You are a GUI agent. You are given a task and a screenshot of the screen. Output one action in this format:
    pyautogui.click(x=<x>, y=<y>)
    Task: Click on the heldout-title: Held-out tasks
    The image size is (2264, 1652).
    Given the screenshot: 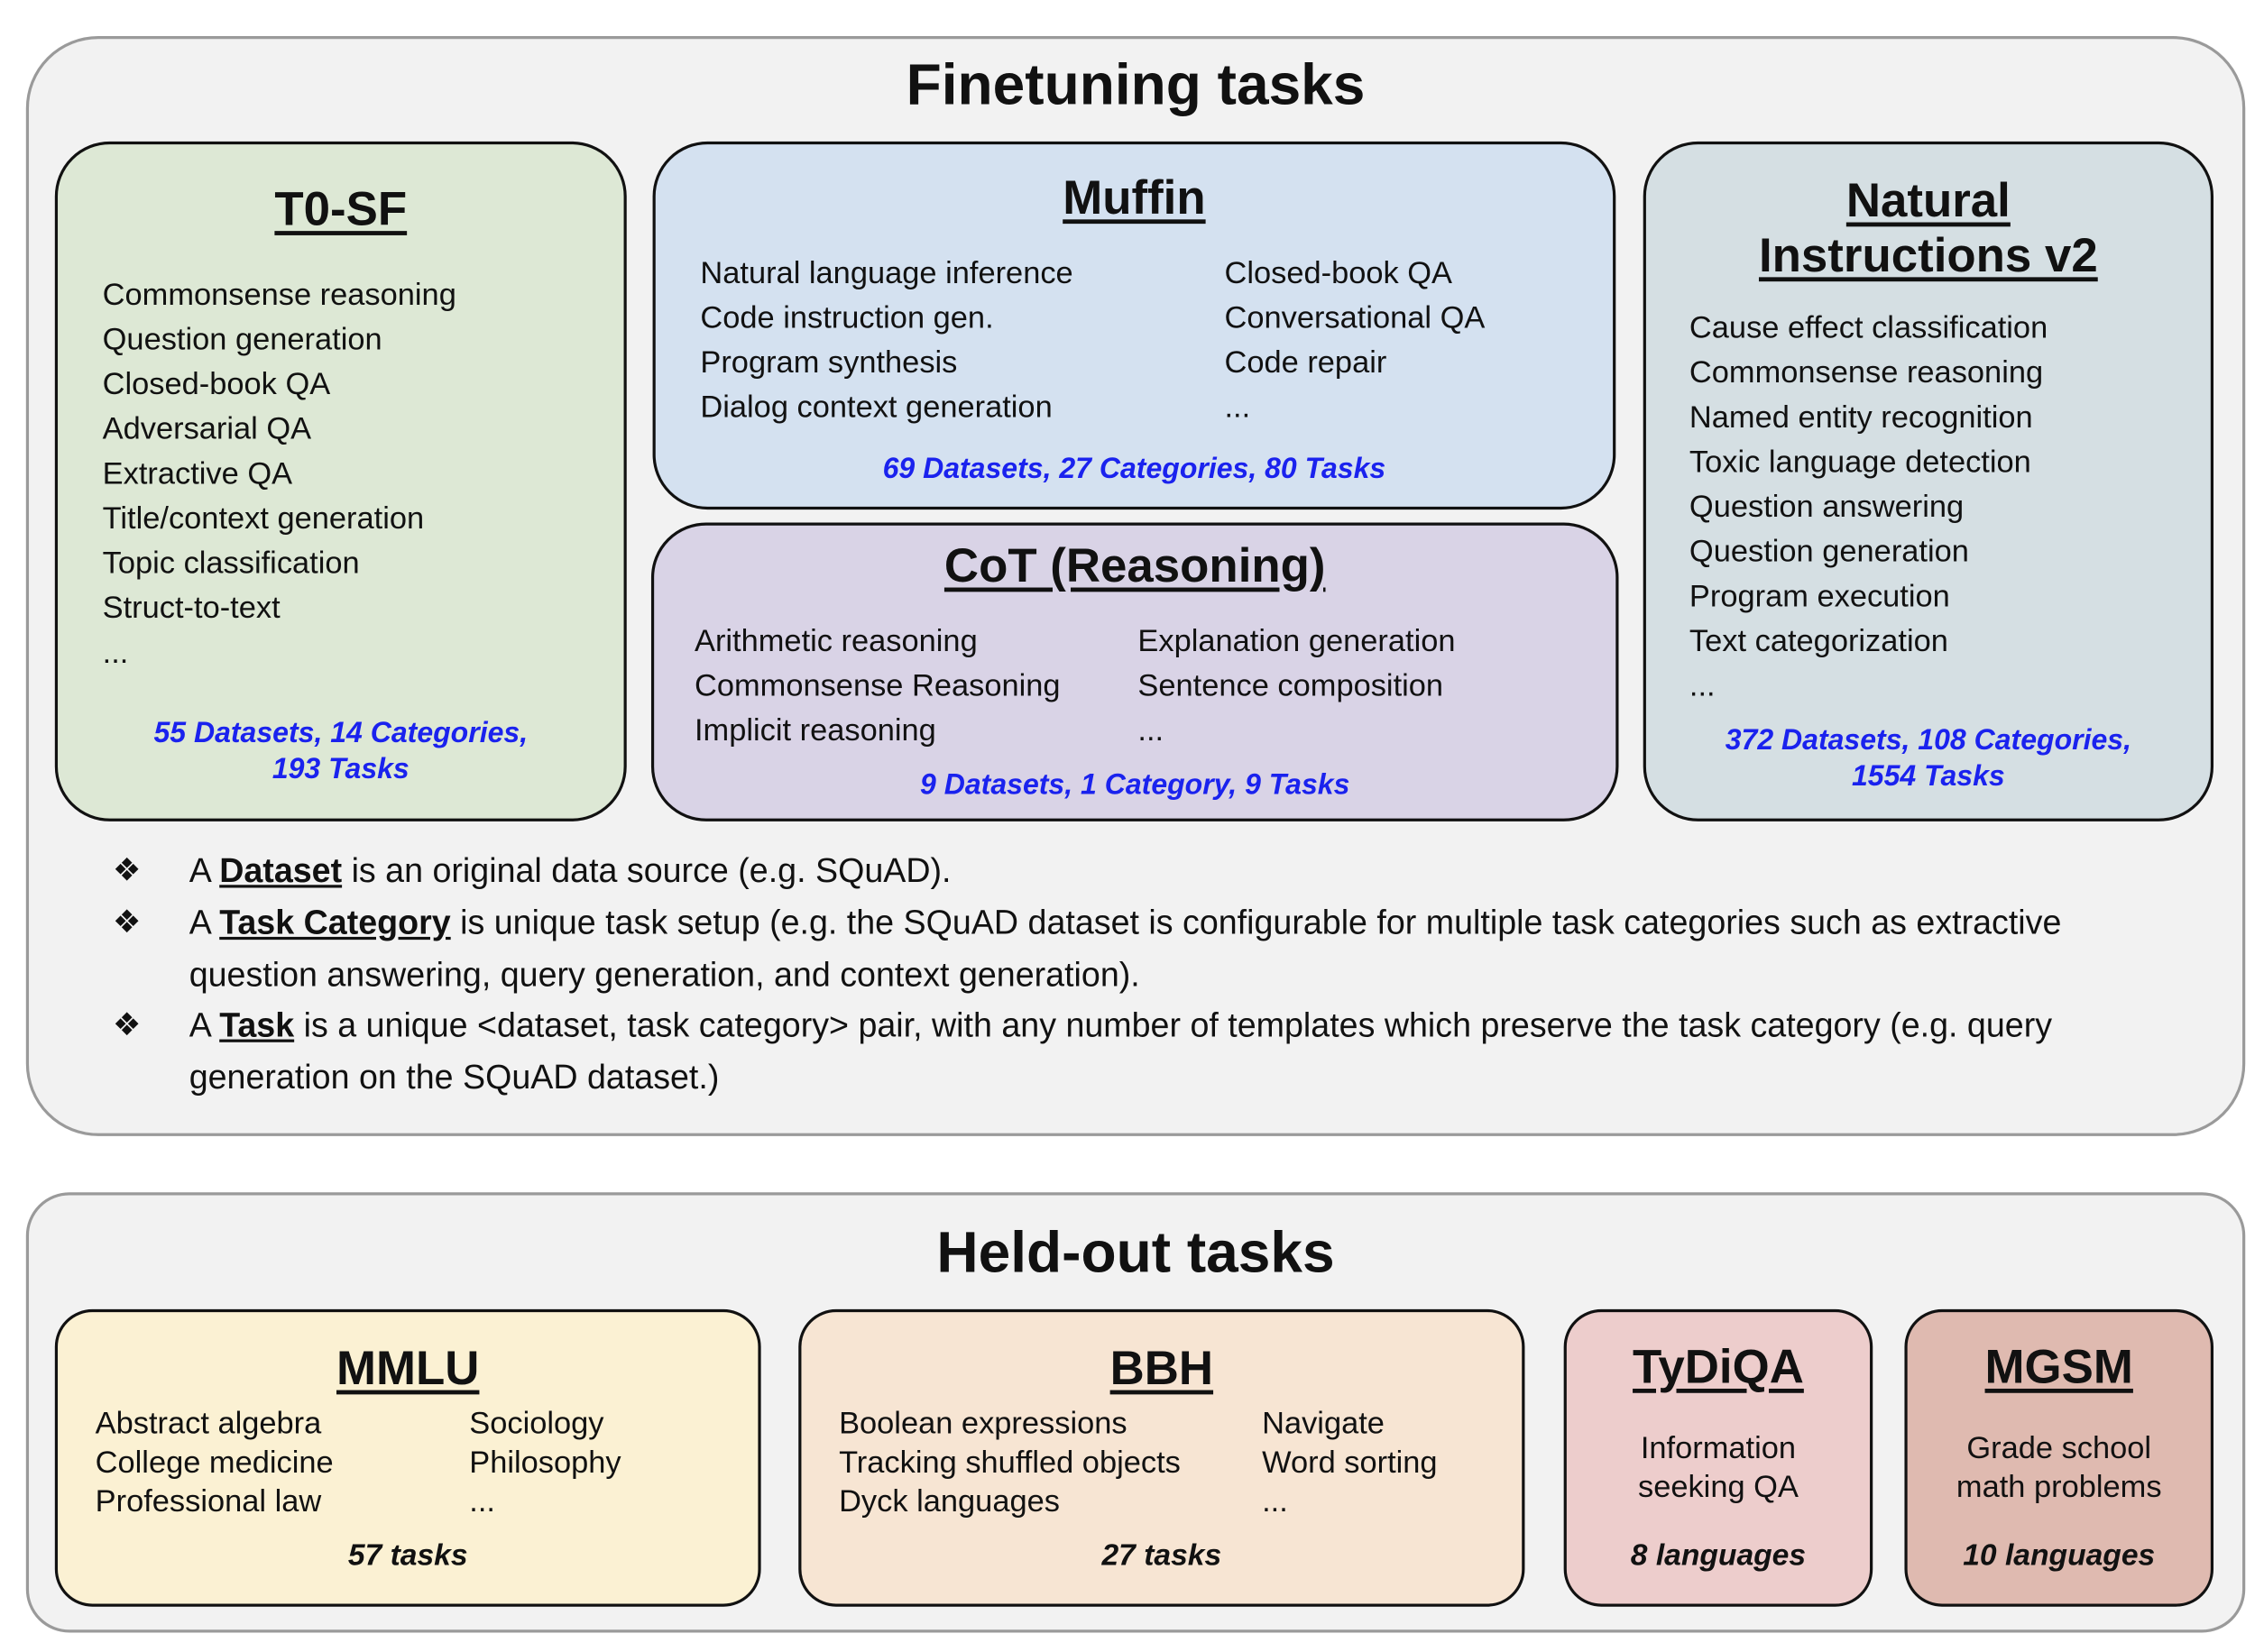 What is the action you would take?
    pyautogui.click(x=1135, y=1253)
    